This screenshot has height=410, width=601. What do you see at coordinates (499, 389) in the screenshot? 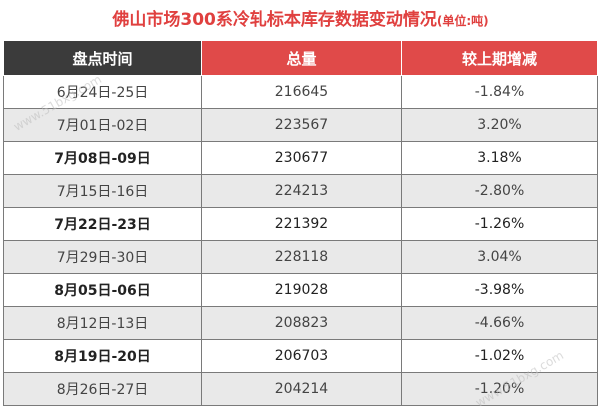
I see `change-cell: -1.20%` at bounding box center [499, 389].